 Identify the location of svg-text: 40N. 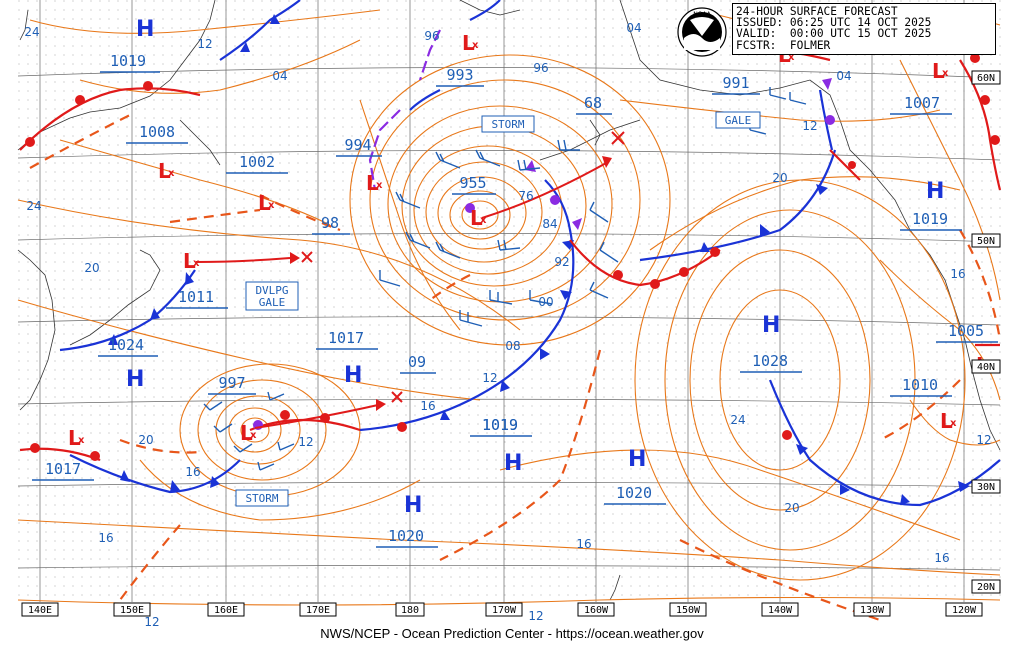
(986, 367).